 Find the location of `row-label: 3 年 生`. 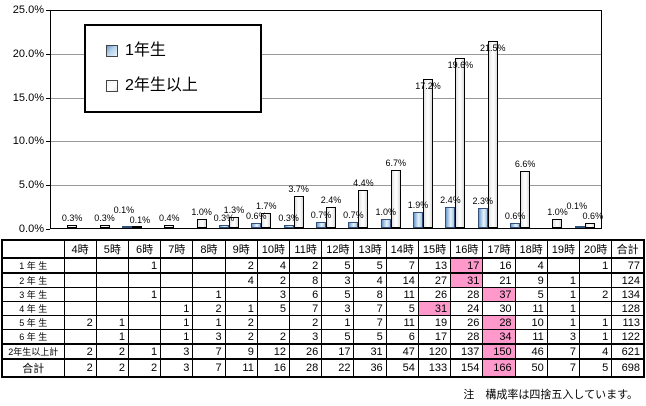

row-label: 3 年 生 is located at coordinates (33, 294).